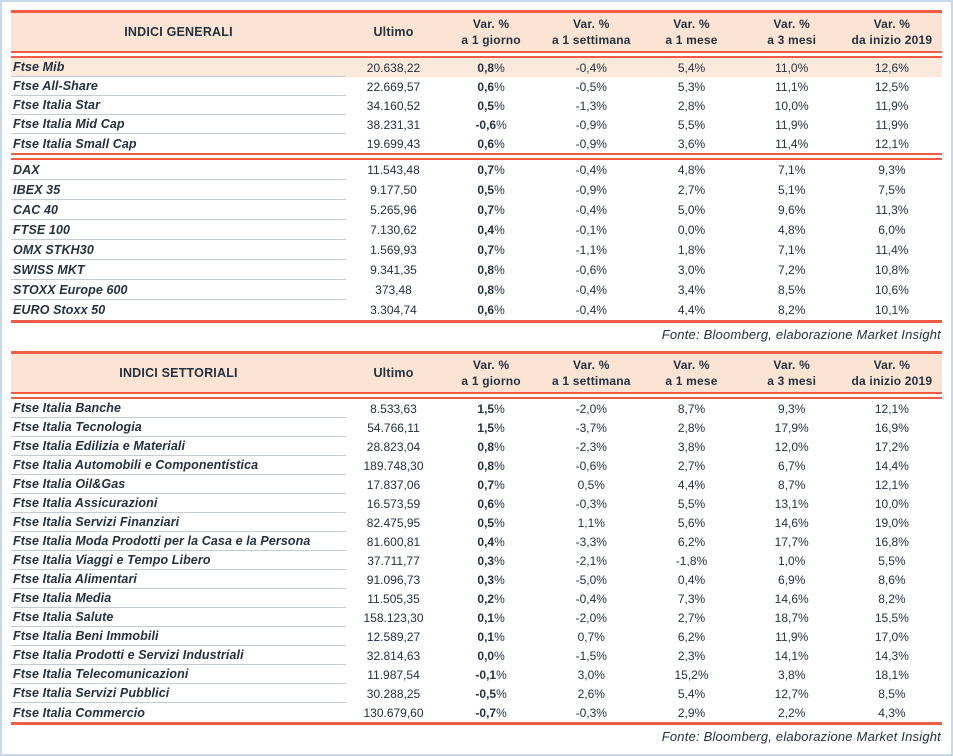 This screenshot has width=953, height=756. Describe the element at coordinates (591, 712) in the screenshot. I see `var-1w-cell: -0,3%` at that location.